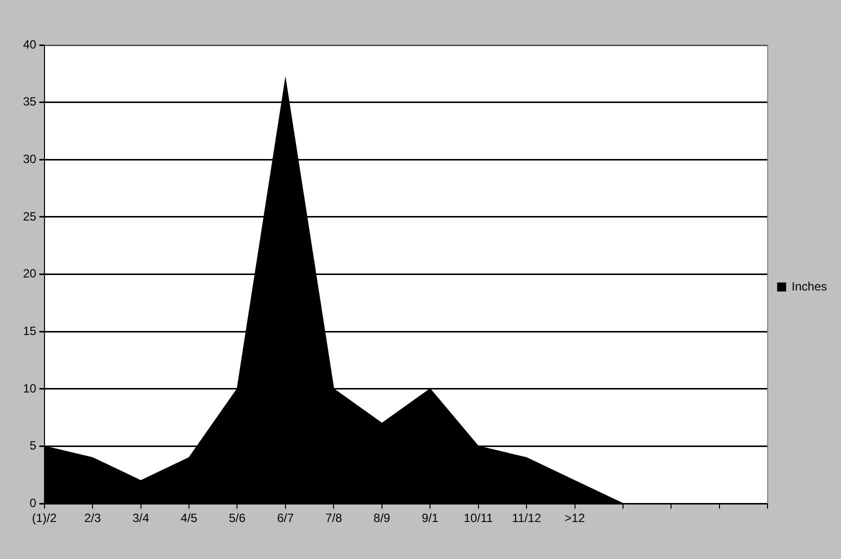  I want to click on x-tick-label: 8/9, so click(382, 518).